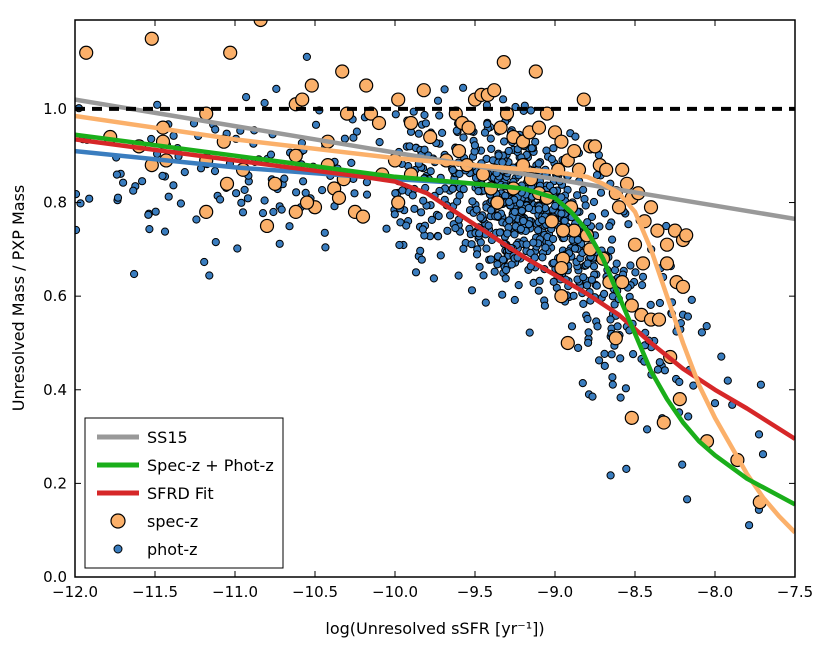 This screenshot has height=646, width=831. I want to click on x-tick-label: −10.5, so click(315, 592).